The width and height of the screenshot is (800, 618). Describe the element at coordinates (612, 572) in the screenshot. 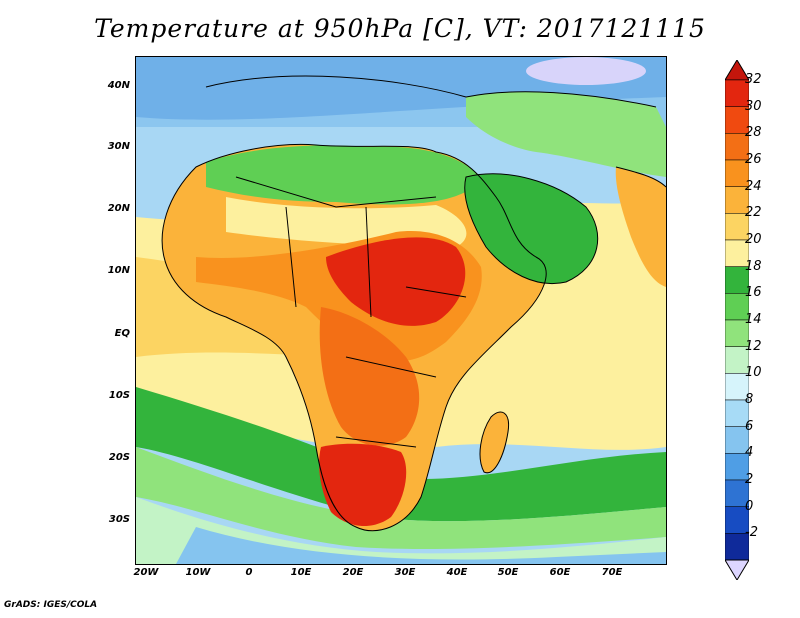

I see `lon-label-70e: 70E` at that location.